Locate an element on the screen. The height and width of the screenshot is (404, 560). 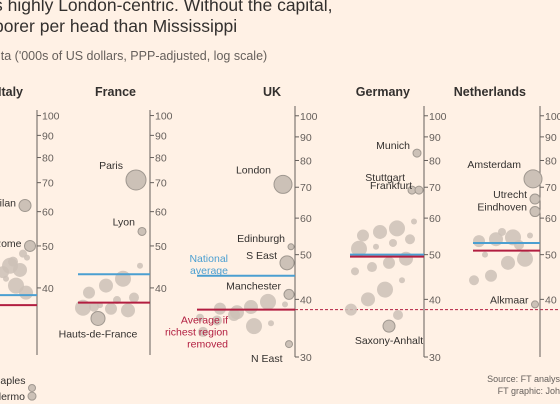
source-note: Source: FT analys is located at coordinates (523, 379).